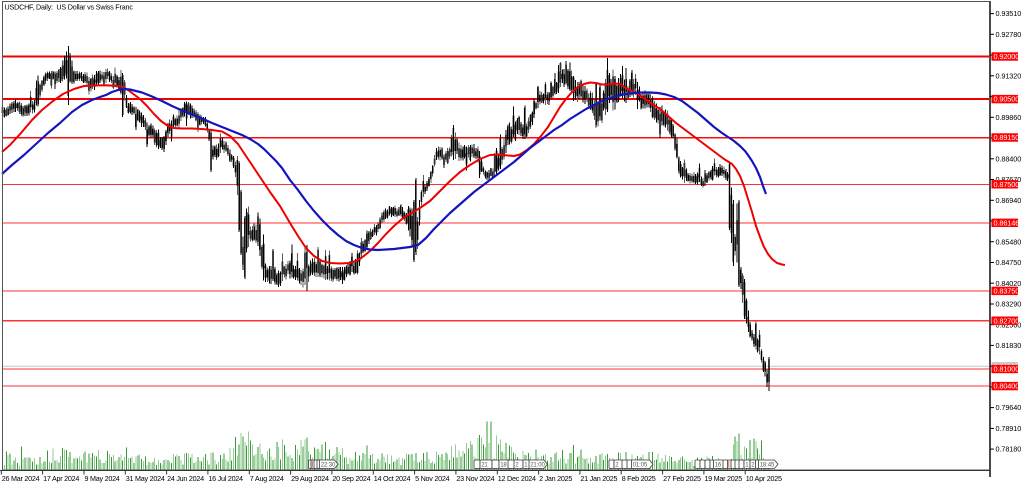 The width and height of the screenshot is (1024, 484). What do you see at coordinates (639, 478) in the screenshot?
I see `svg-text: 8 Feb 2025` at bounding box center [639, 478].